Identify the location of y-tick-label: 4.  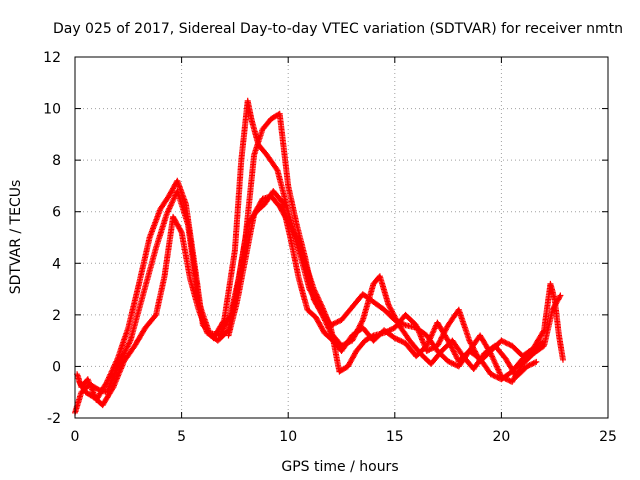
(56, 264).